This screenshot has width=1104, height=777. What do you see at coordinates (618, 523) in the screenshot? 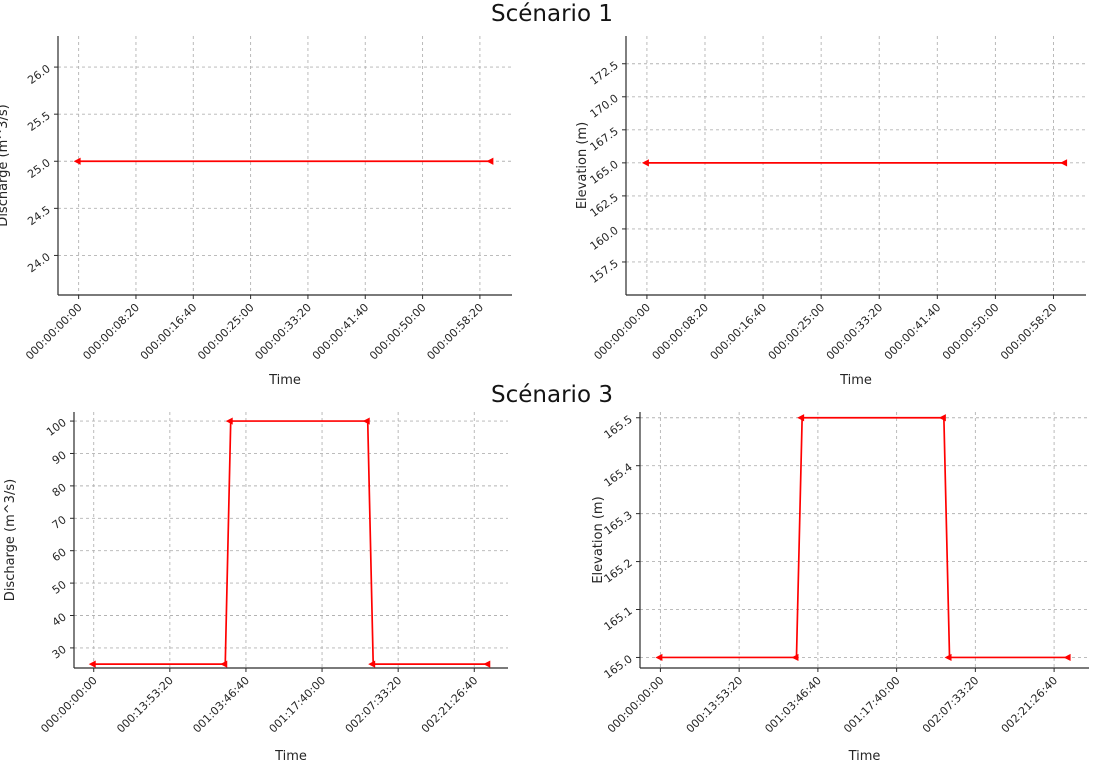
I see `y-tick-label: 165.3` at bounding box center [618, 523].